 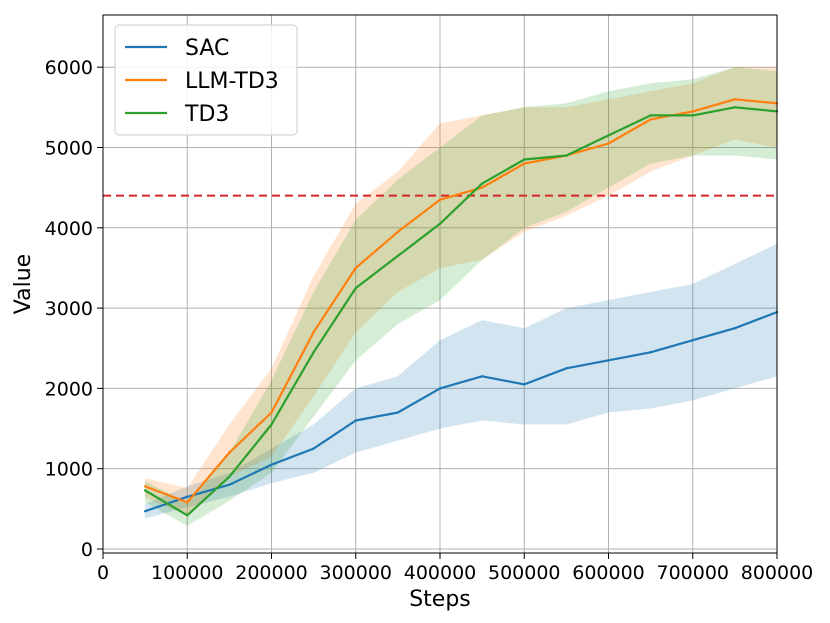 I want to click on x-tick-label: 800000, so click(x=777, y=573).